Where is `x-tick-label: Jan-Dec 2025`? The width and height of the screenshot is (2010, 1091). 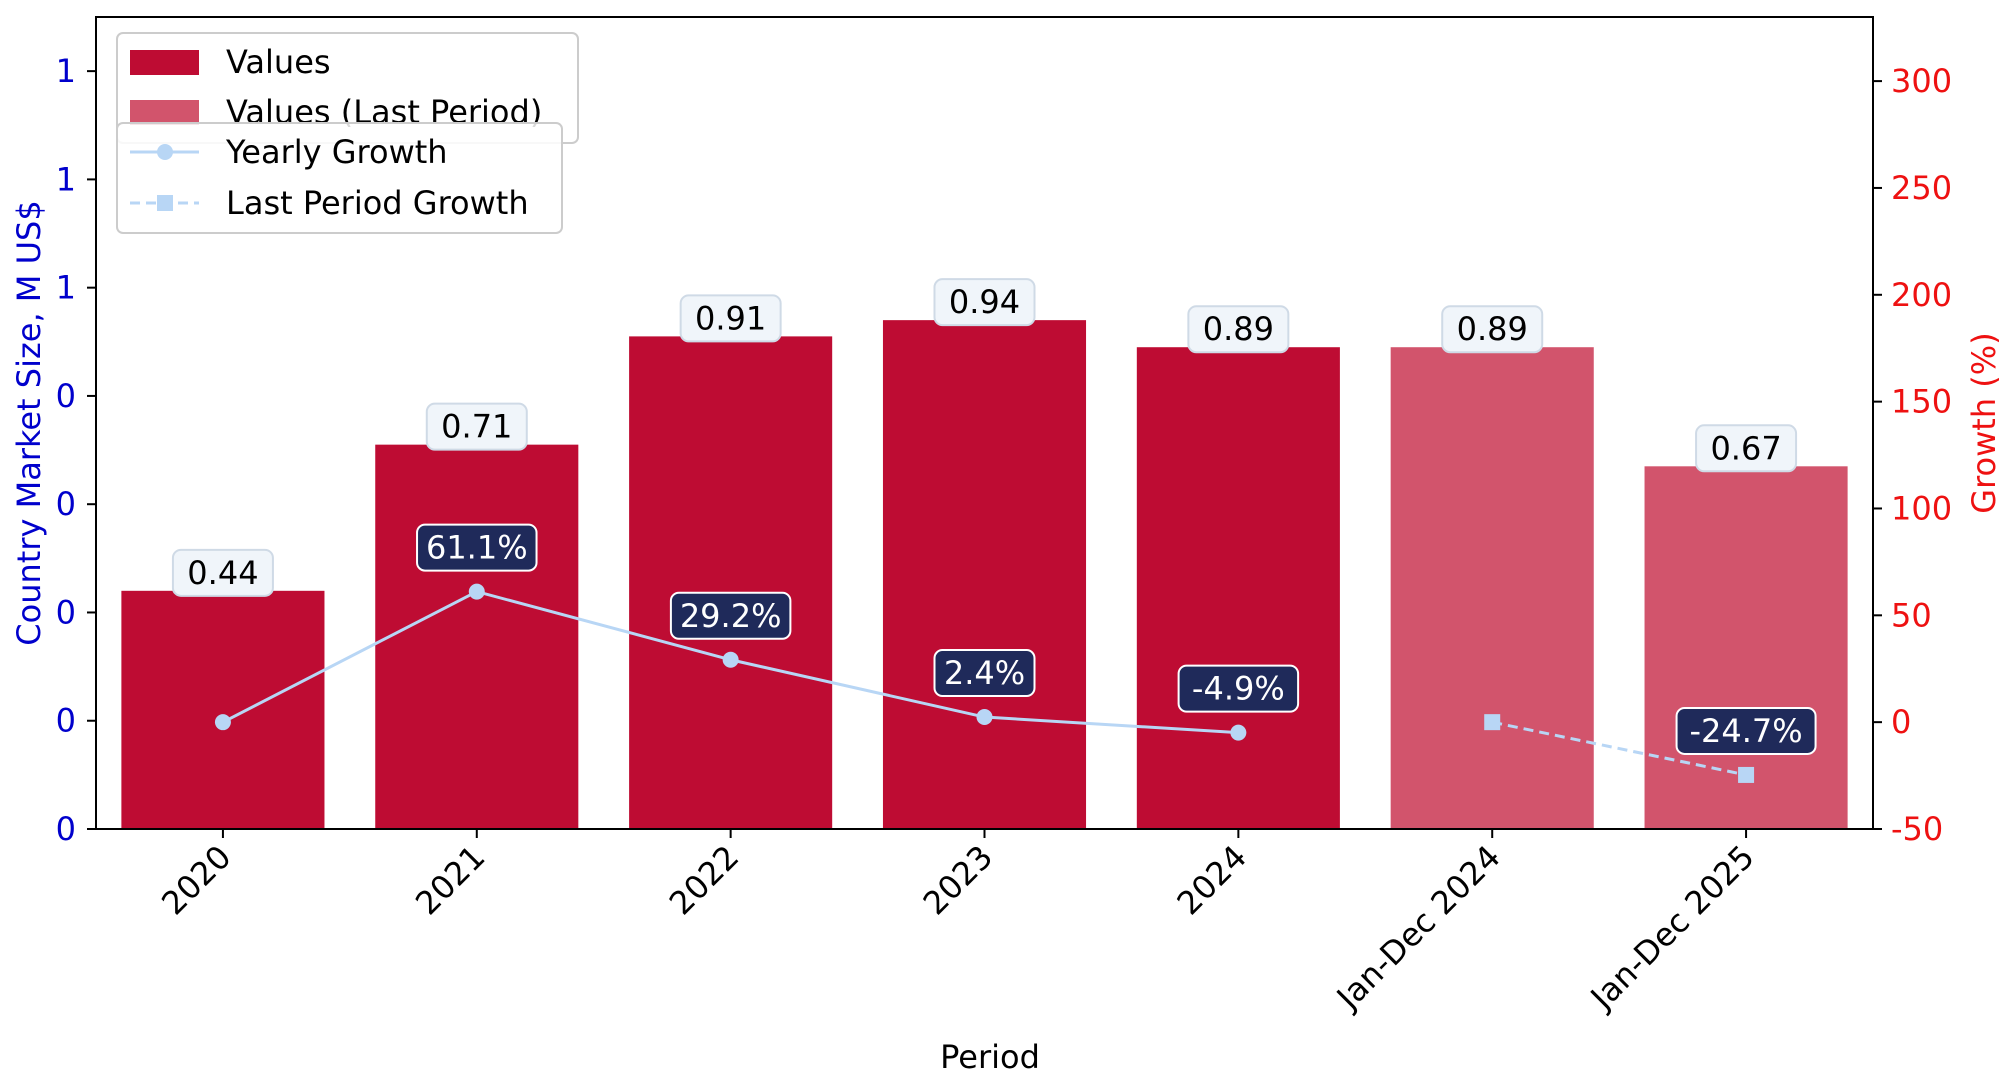 x-tick-label: Jan-Dec 2025 is located at coordinates (1672, 928).